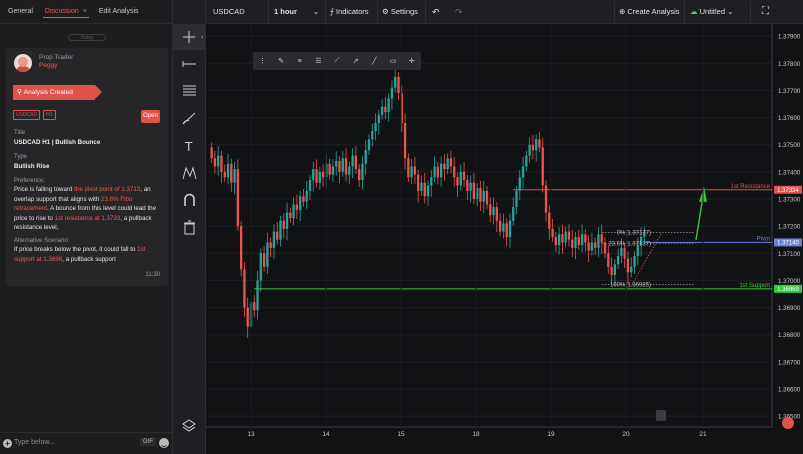 This screenshot has width=803, height=454. Describe the element at coordinates (699, 218) in the screenshot. I see `projection-arrow` at that location.